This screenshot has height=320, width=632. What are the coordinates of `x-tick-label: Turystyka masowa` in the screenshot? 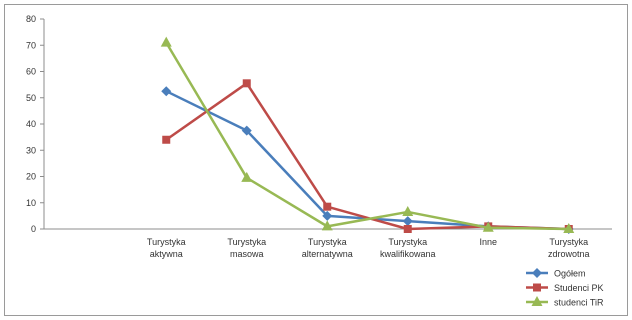 It's located at (246, 248).